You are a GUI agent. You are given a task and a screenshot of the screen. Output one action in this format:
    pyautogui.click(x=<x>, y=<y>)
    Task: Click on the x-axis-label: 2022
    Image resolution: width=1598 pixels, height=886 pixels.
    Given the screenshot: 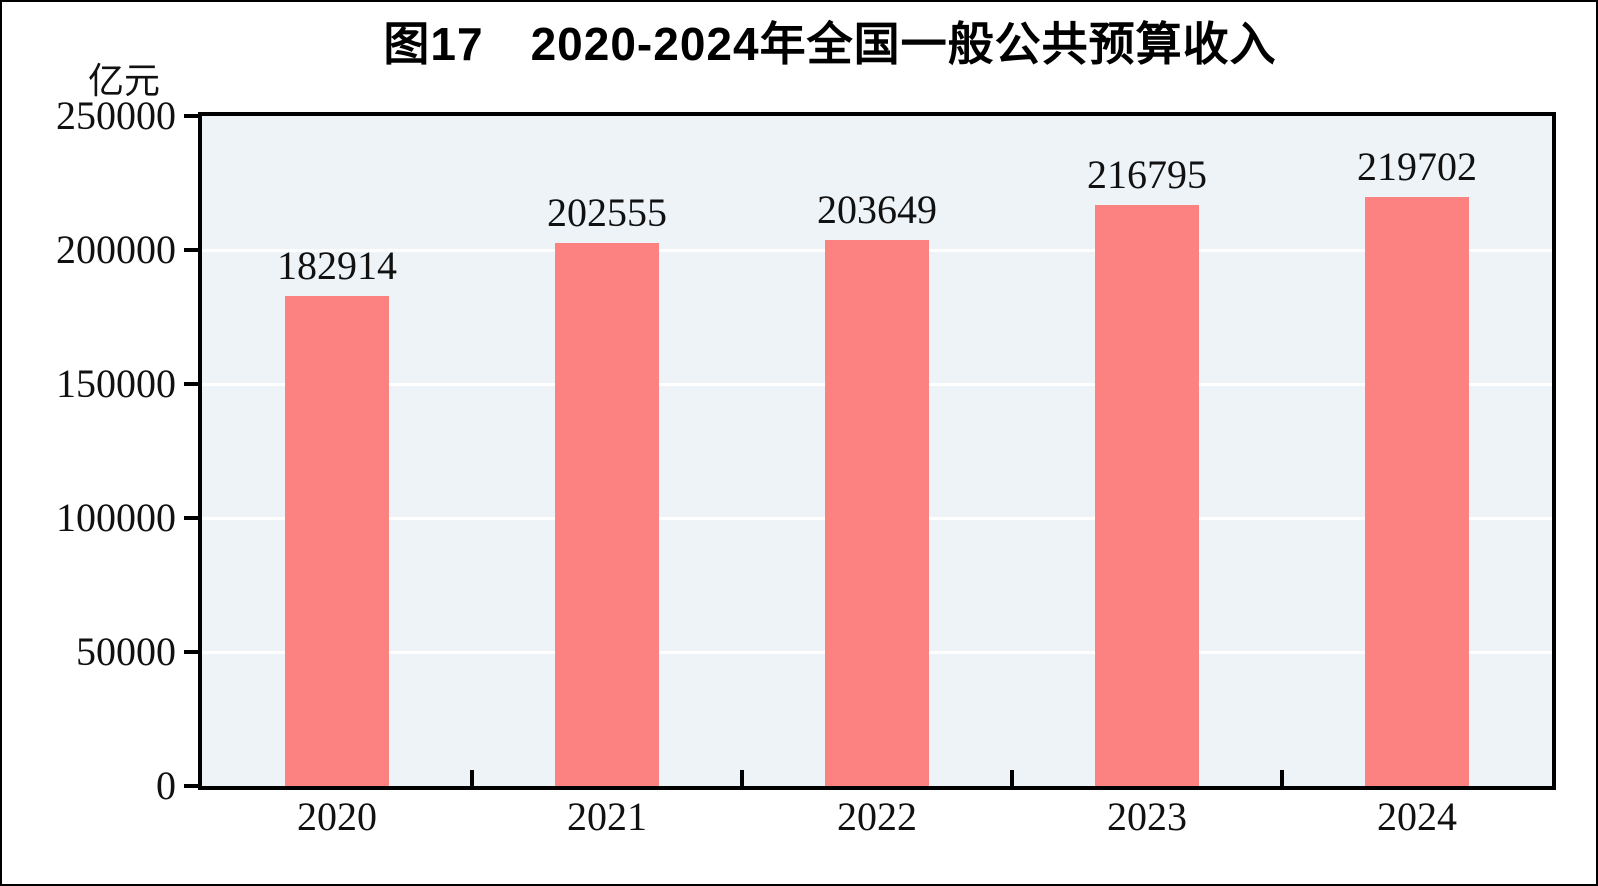 What is the action you would take?
    pyautogui.click(x=877, y=816)
    